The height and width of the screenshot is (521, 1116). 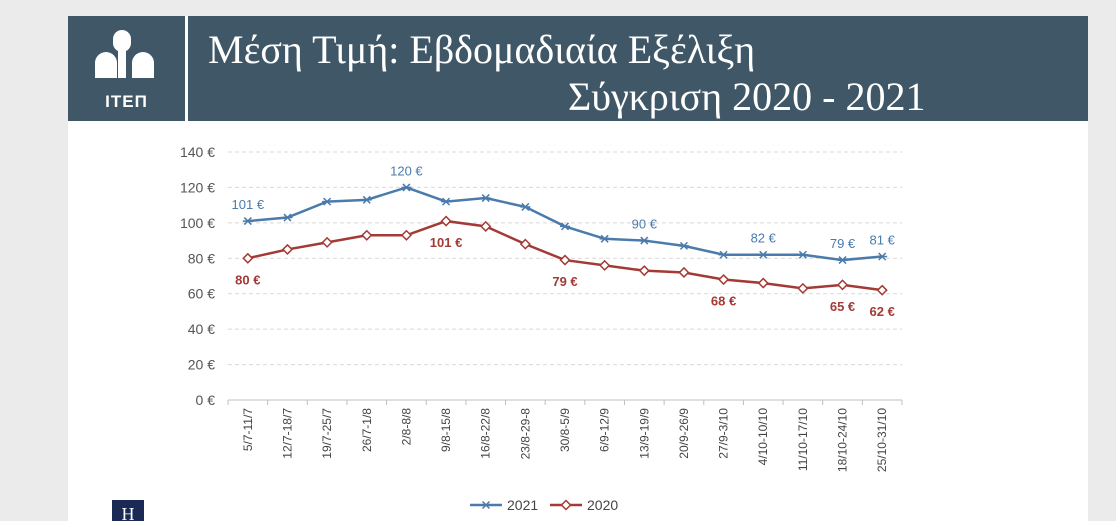 What do you see at coordinates (248, 429) in the screenshot?
I see `x-tick-label: 5/7-11/7` at bounding box center [248, 429].